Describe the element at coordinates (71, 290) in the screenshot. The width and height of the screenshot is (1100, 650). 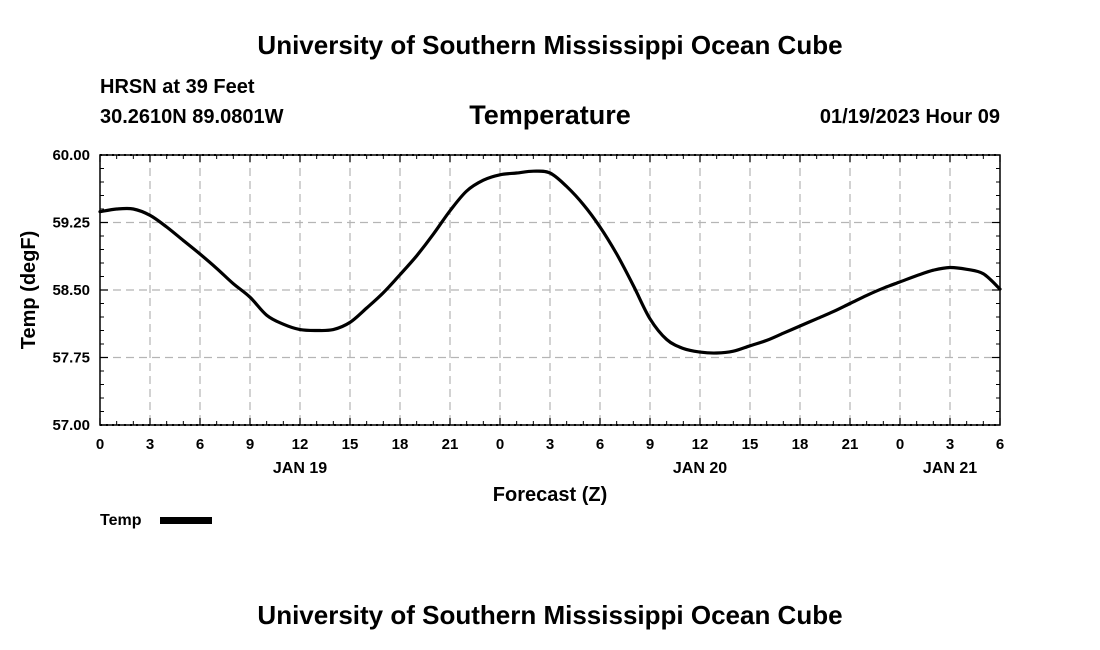
I see `y-tick-label: 58.50` at that location.